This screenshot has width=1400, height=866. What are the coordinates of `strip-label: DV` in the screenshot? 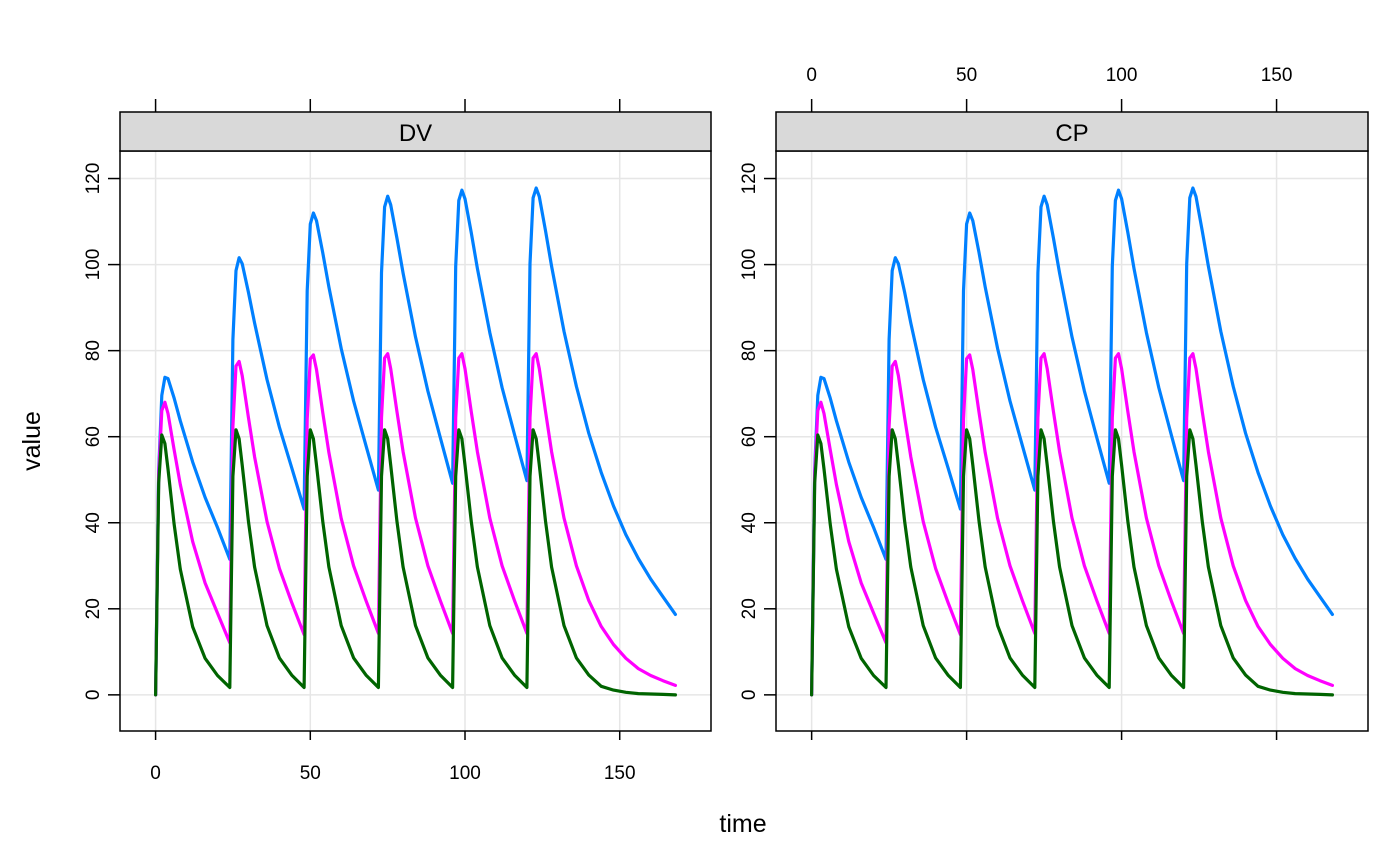 It's located at (415, 133).